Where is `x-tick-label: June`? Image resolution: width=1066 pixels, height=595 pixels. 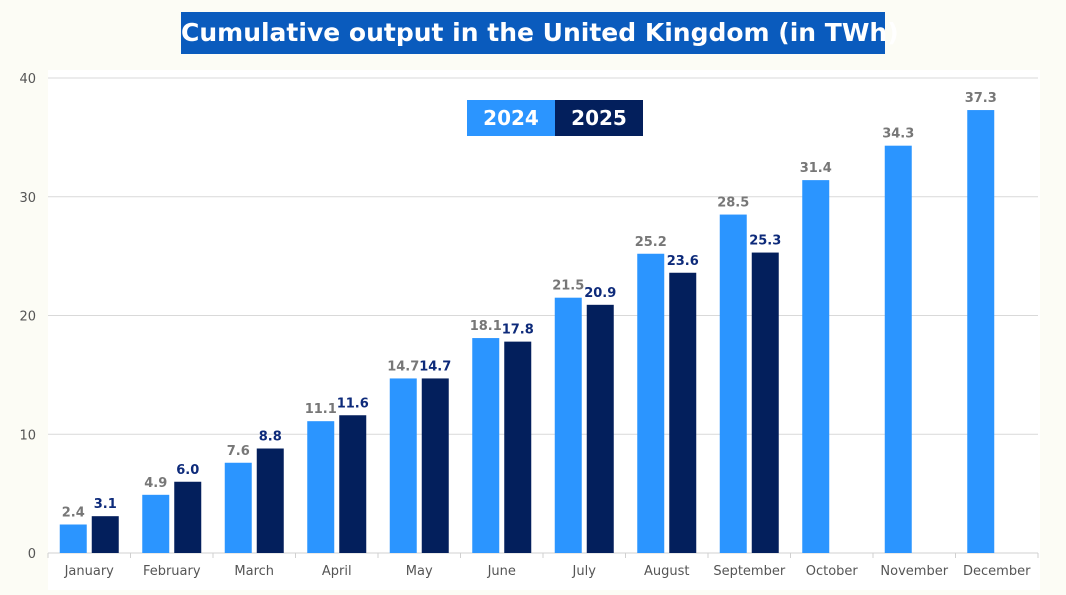
x-tick-label: June is located at coordinates (501, 571).